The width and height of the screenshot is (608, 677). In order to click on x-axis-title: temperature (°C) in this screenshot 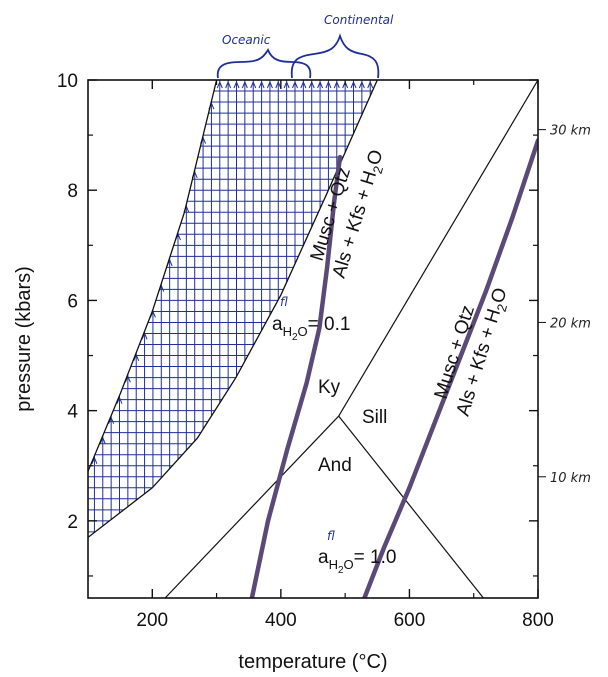, I will do `click(312, 662)`.